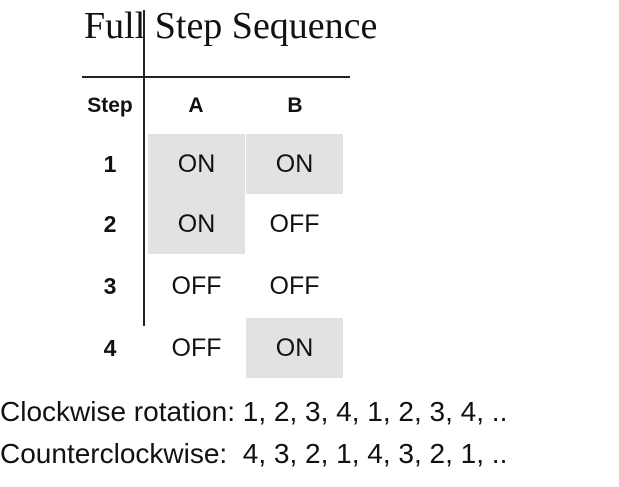  What do you see at coordinates (216, 77) in the screenshot?
I see `table-header-rule` at bounding box center [216, 77].